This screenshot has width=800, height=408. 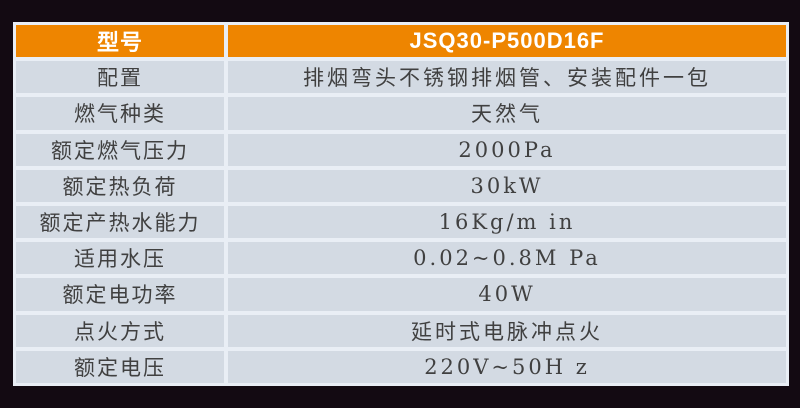 I want to click on row-heat-load-label: 额定热负荷, so click(x=120, y=185).